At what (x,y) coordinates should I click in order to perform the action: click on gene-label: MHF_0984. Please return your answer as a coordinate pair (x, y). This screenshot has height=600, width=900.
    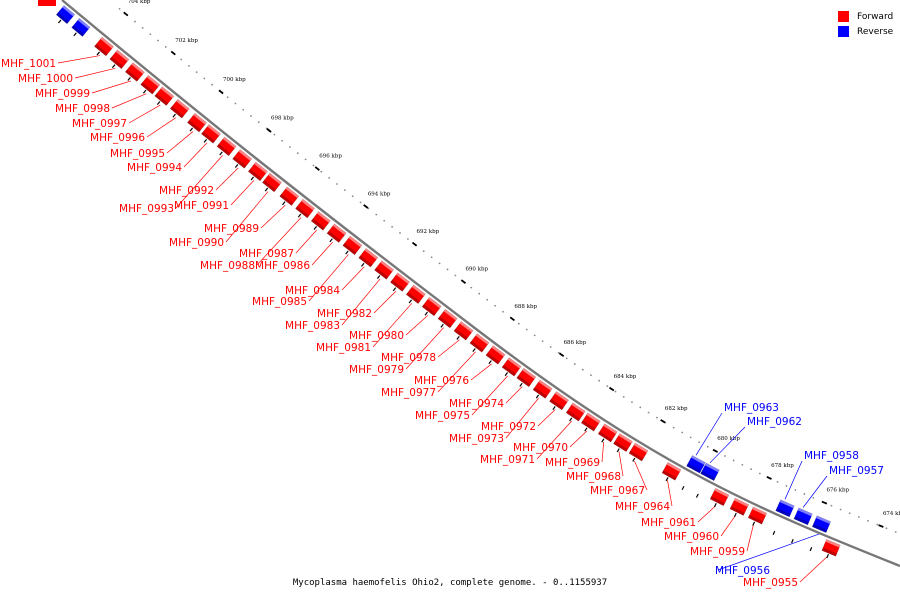
    Looking at the image, I should click on (312, 291).